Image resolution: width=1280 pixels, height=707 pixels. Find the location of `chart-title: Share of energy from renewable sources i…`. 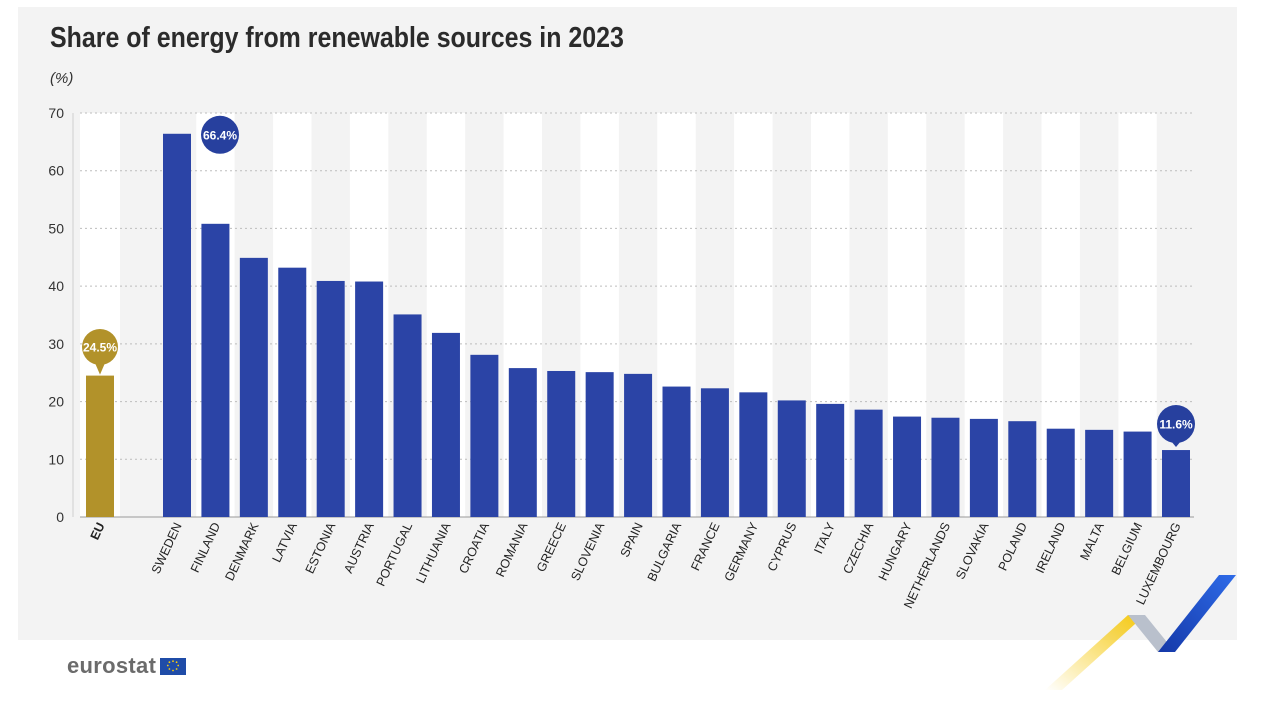

chart-title: Share of energy from renewable sources i… is located at coordinates (337, 38).